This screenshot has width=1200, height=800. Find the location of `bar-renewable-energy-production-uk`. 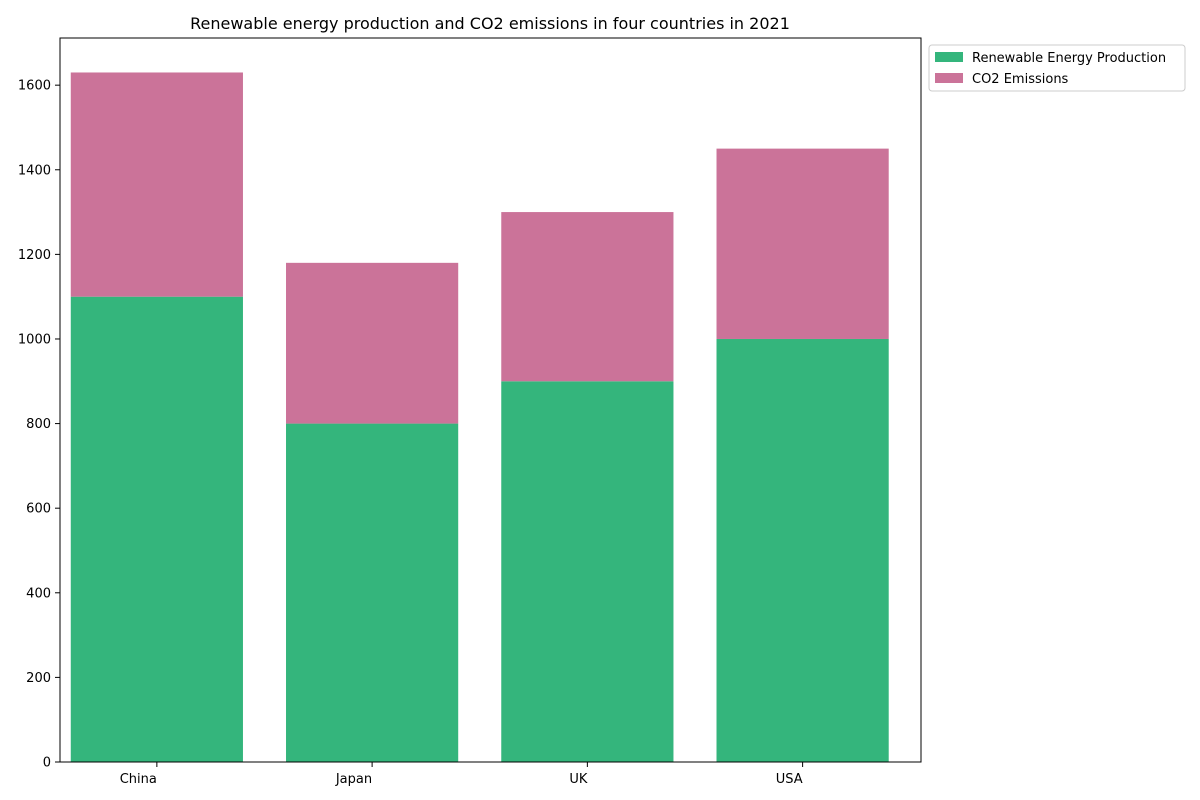

bar-renewable-energy-production-uk is located at coordinates (587, 571).